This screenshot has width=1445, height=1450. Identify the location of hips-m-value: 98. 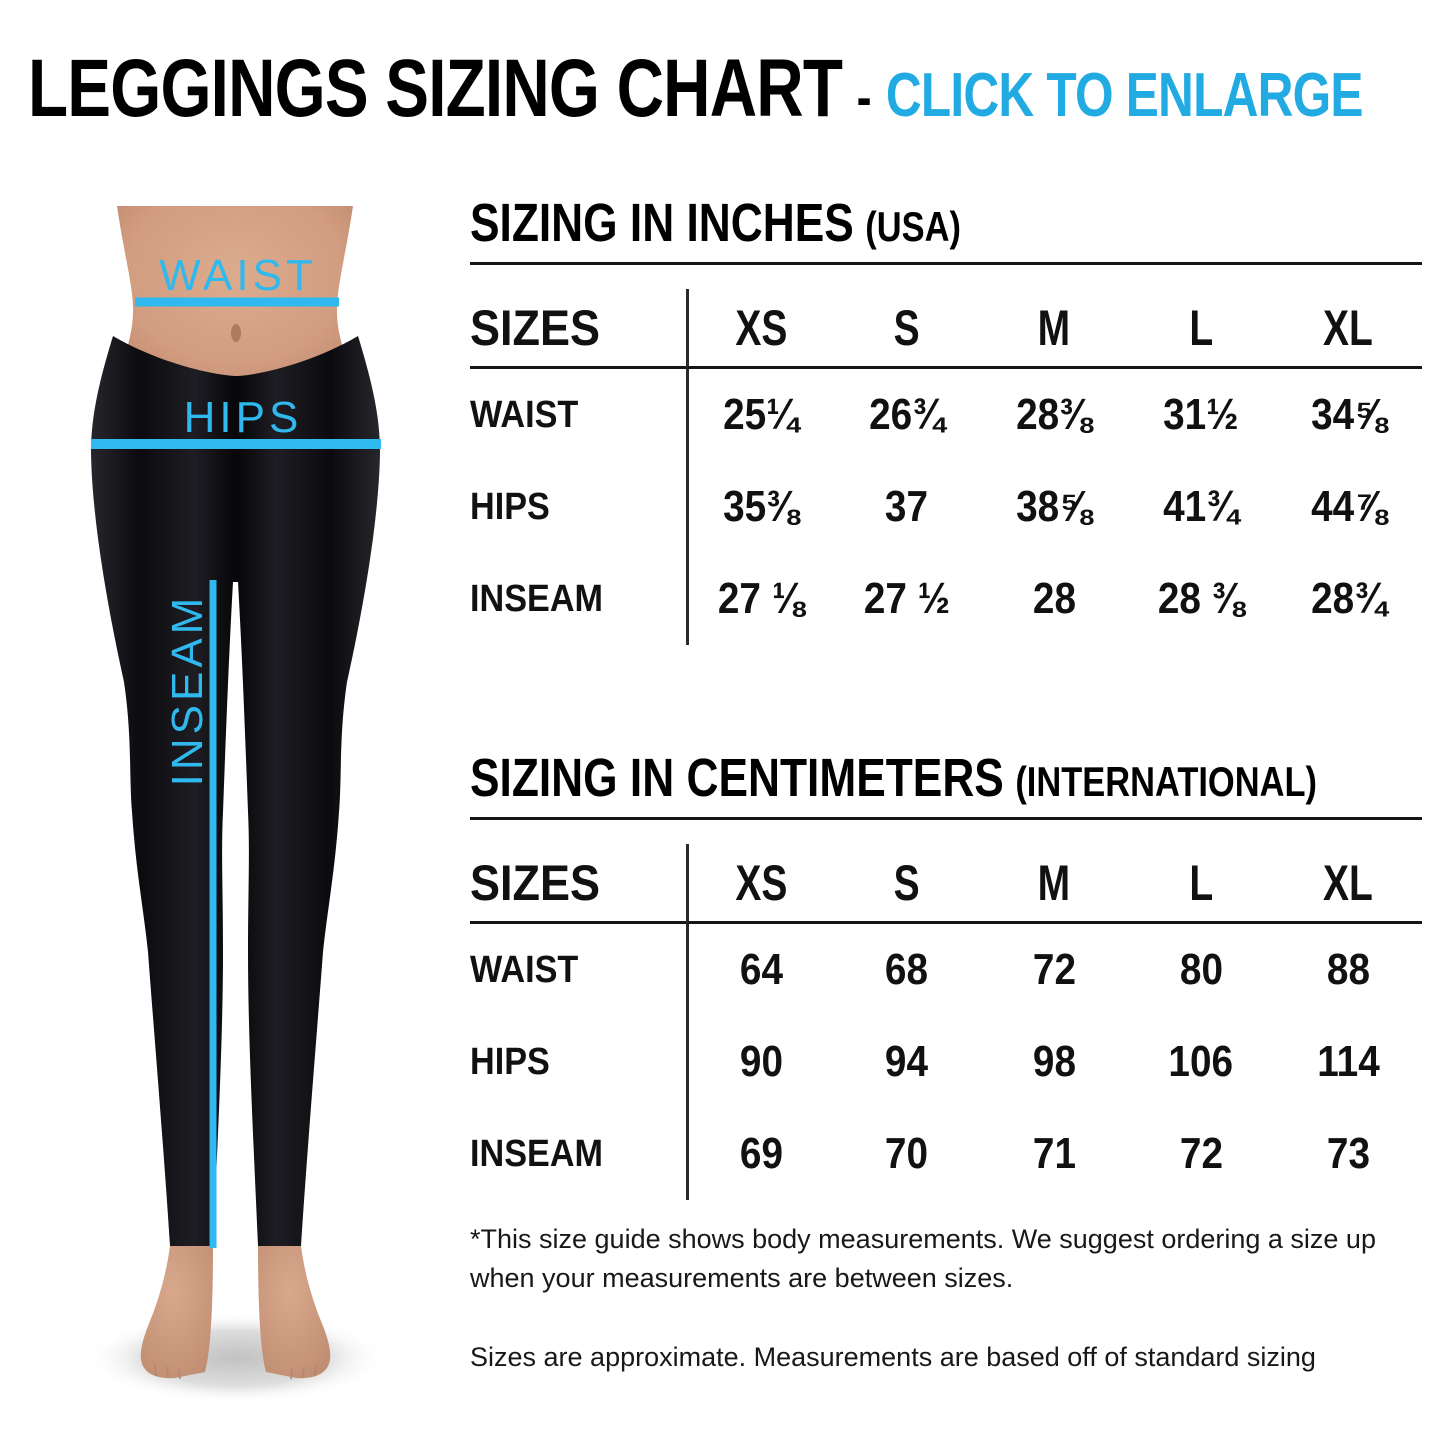
(1054, 1061).